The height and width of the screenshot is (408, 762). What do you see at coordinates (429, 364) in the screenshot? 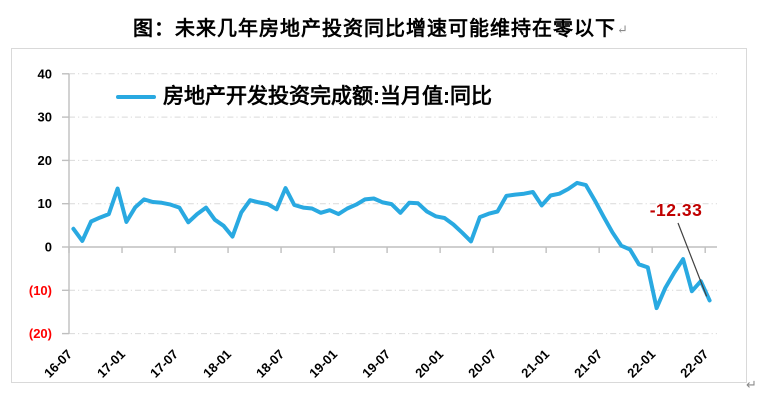
I see `x-tick-label: 20-01` at bounding box center [429, 364].